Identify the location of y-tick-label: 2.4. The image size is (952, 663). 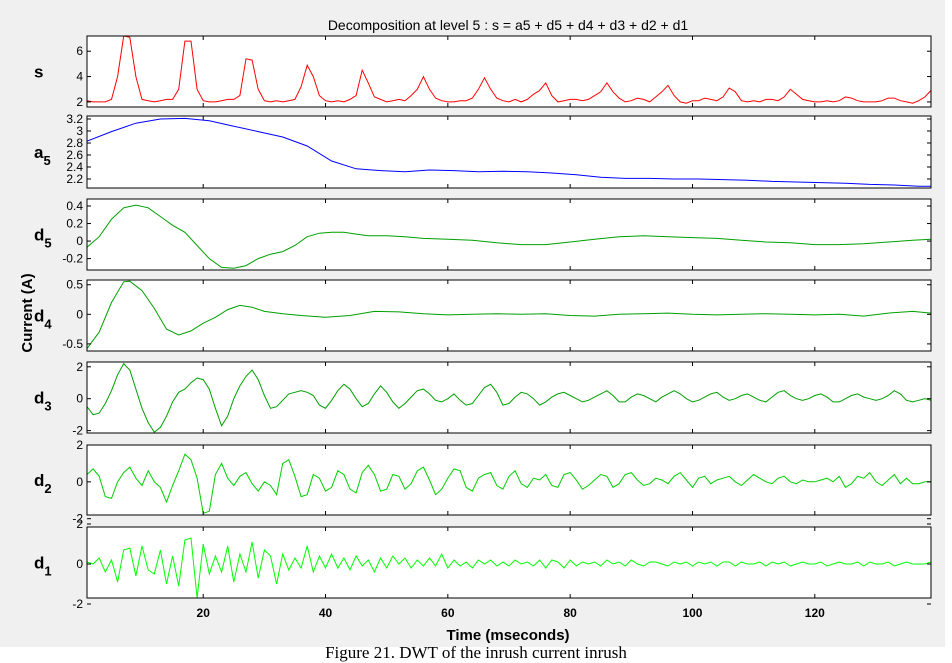
(74, 167).